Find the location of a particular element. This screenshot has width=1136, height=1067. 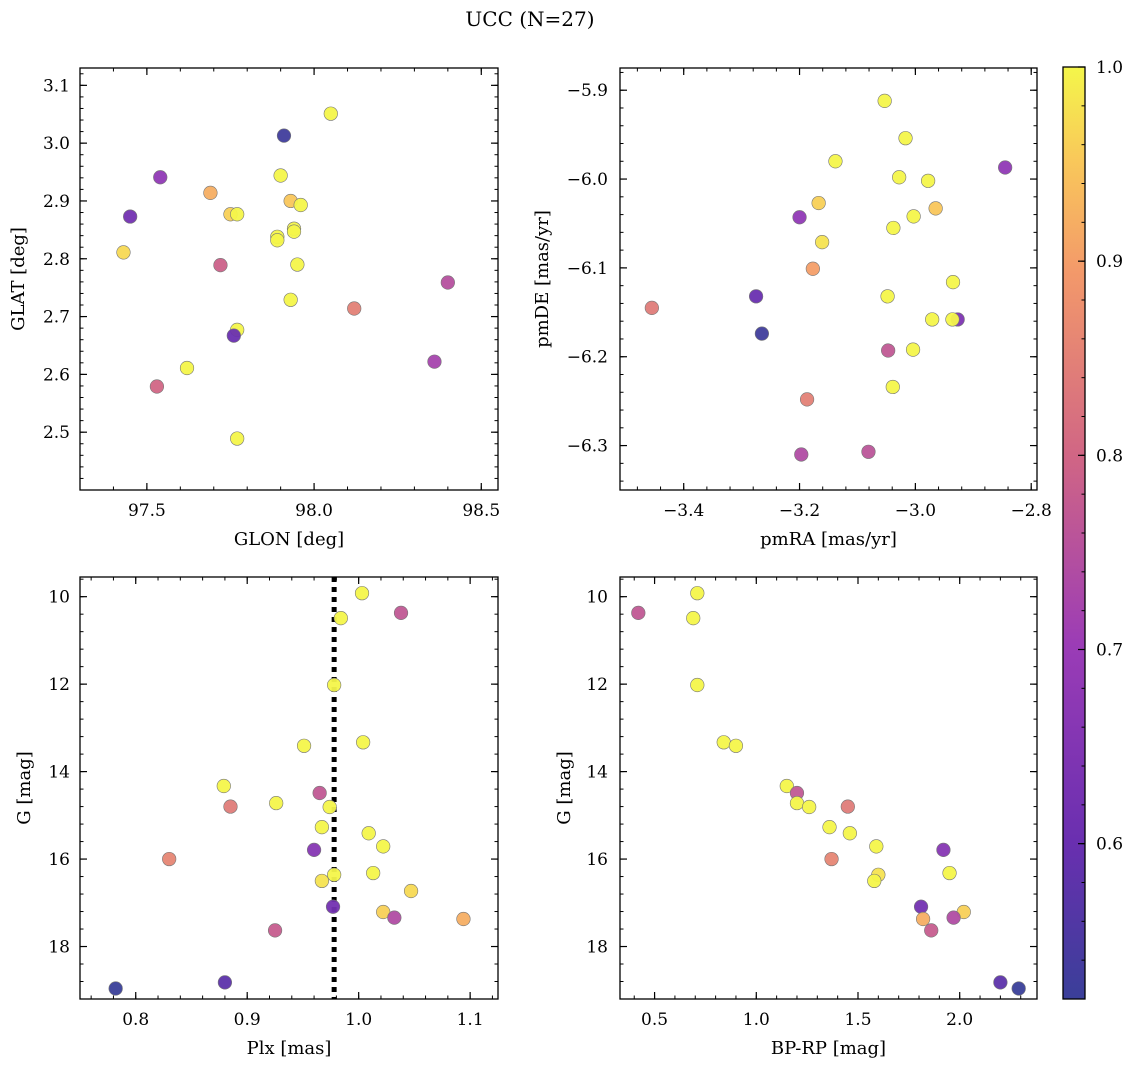

y-tick-label: 2.6 is located at coordinates (56, 375).